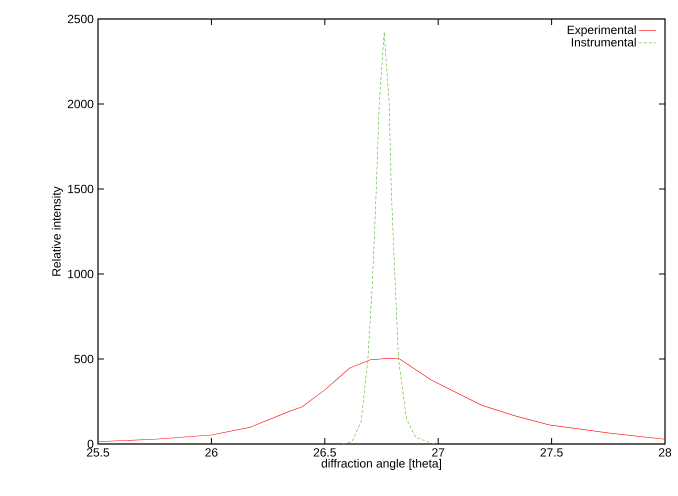  I want to click on y-tick-label: 500, so click(84, 359).